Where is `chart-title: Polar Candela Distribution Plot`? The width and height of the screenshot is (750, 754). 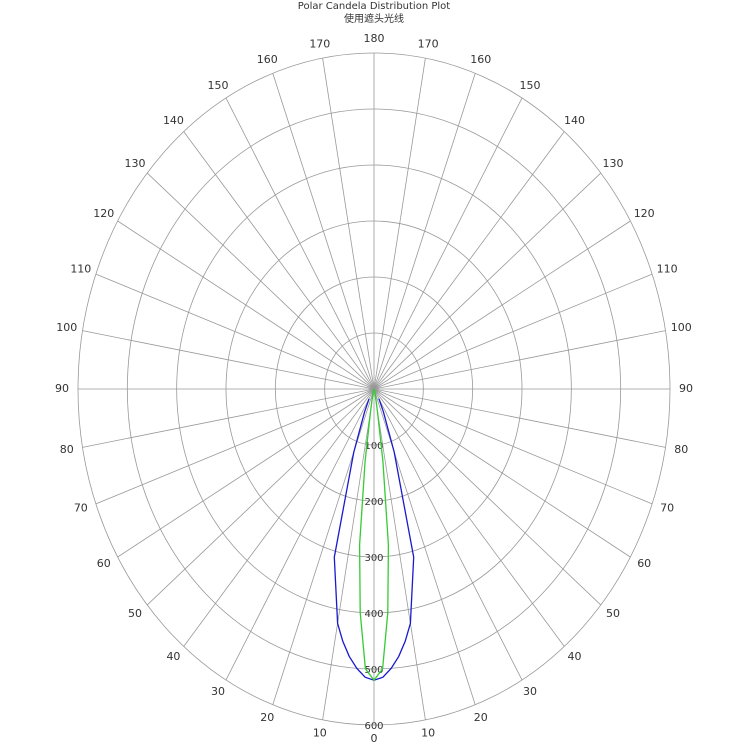
chart-title: Polar Candela Distribution Plot is located at coordinates (374, 6).